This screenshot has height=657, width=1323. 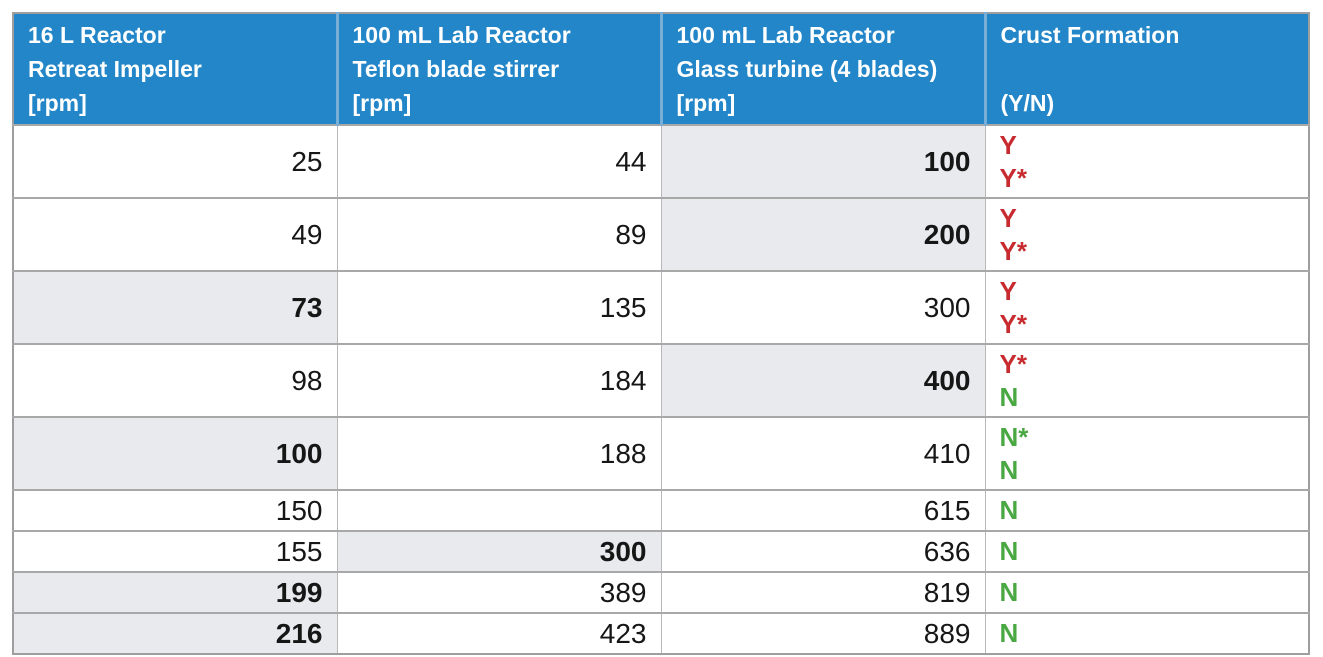 I want to click on header-line: 16 L Reactor, so click(x=97, y=35).